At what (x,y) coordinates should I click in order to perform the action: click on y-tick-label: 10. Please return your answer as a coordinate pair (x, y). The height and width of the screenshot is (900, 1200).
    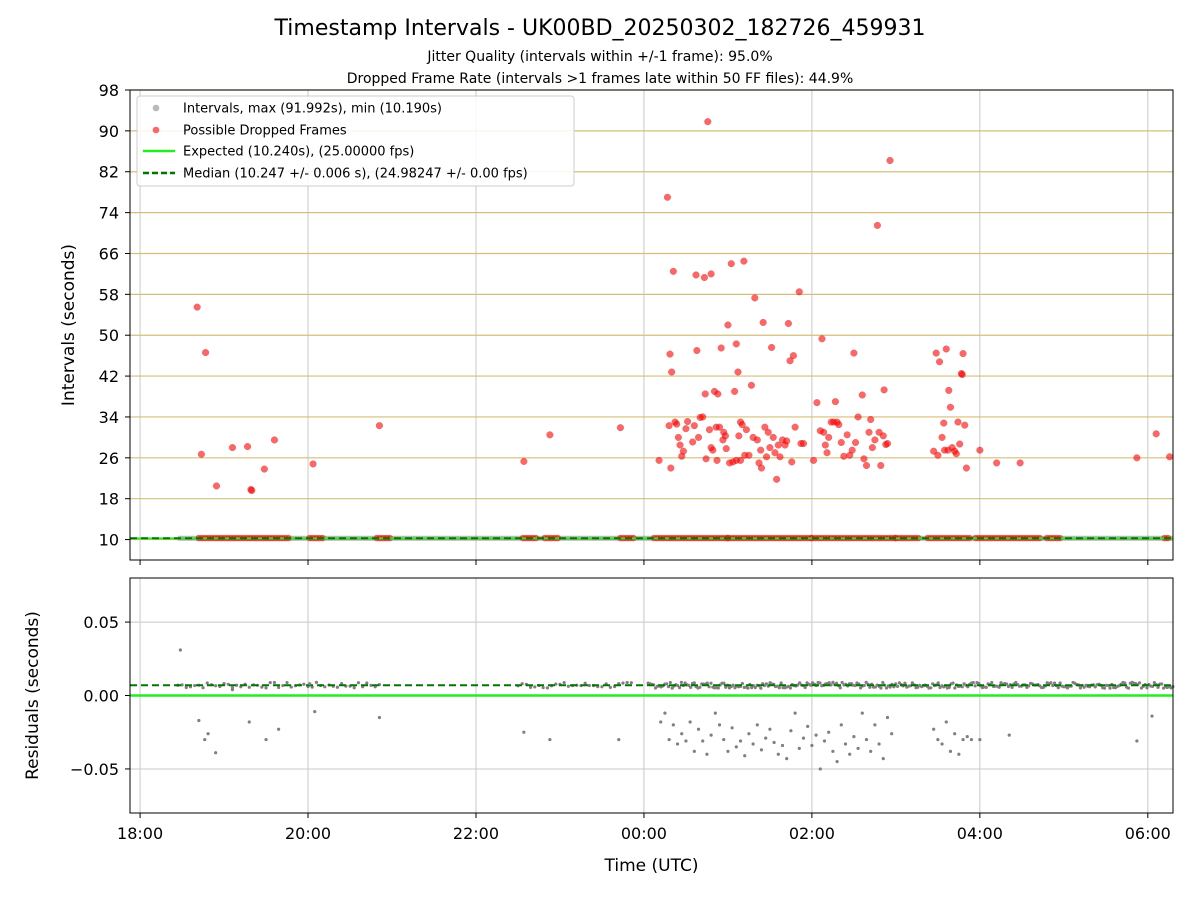
    Looking at the image, I should click on (109, 540).